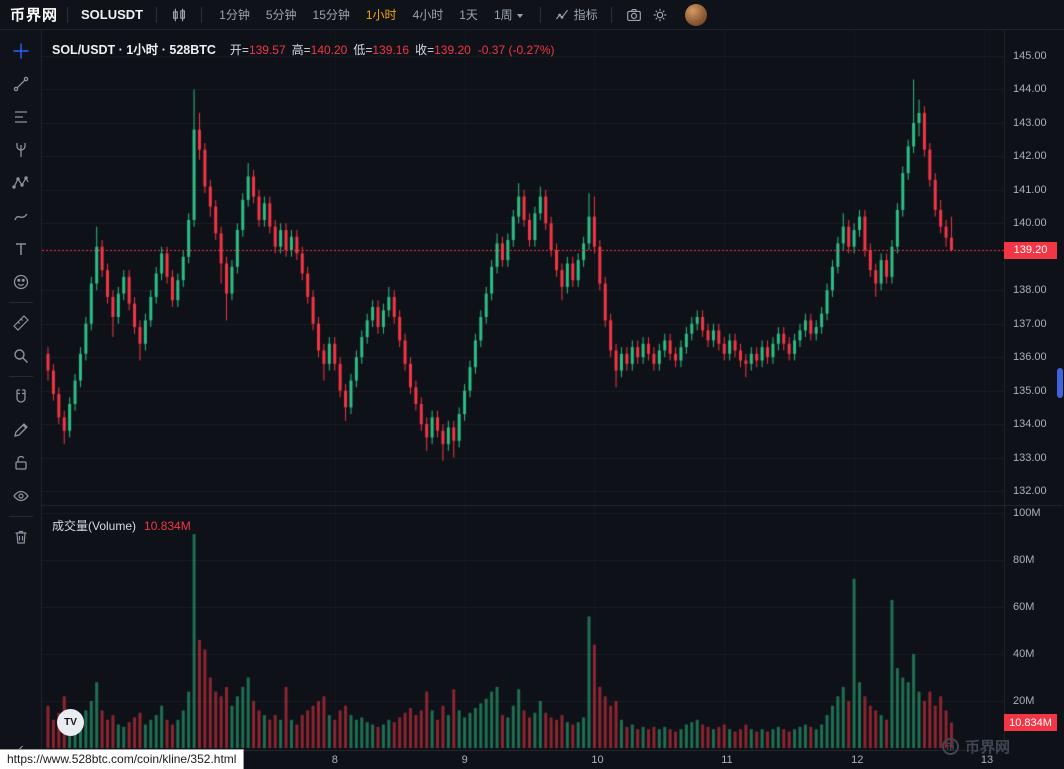 The height and width of the screenshot is (769, 1064). Describe the element at coordinates (1024, 654) in the screenshot. I see `volume-axis-label: 40M` at that location.